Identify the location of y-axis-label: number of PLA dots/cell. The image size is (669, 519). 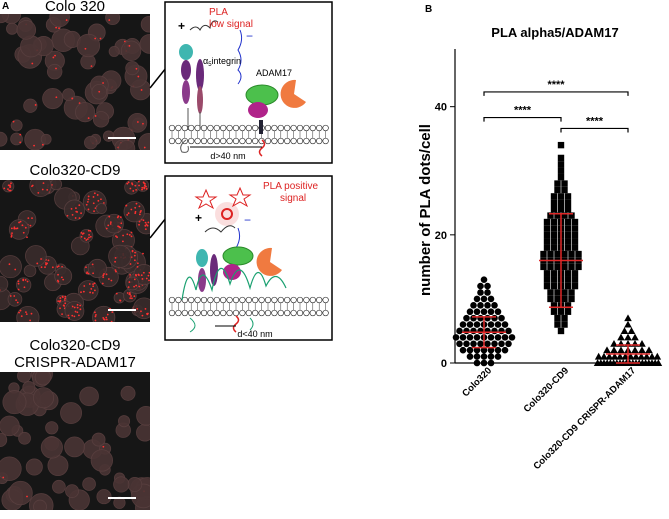
(425, 210).